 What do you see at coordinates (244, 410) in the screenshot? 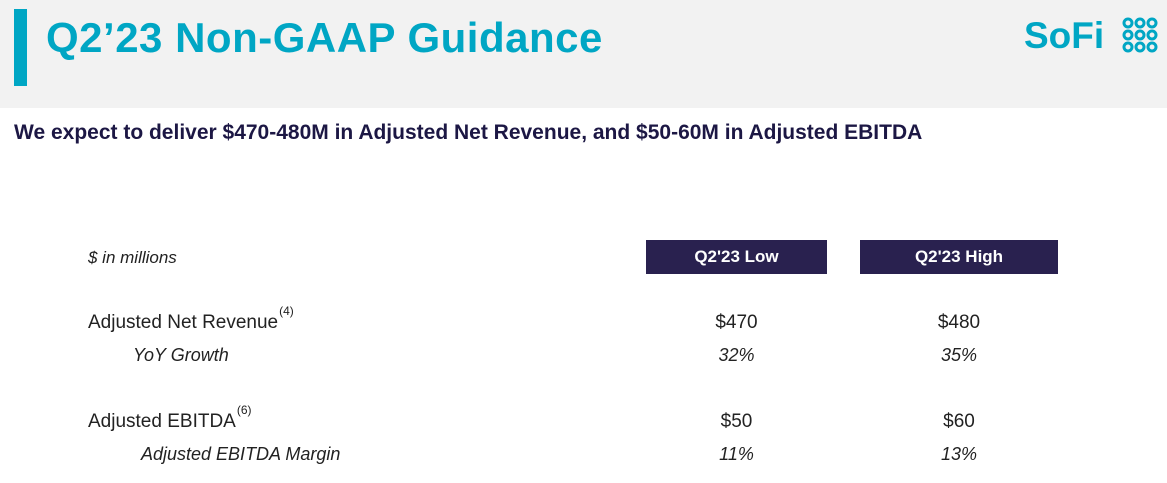
I see `footnote-marker: (6)` at bounding box center [244, 410].